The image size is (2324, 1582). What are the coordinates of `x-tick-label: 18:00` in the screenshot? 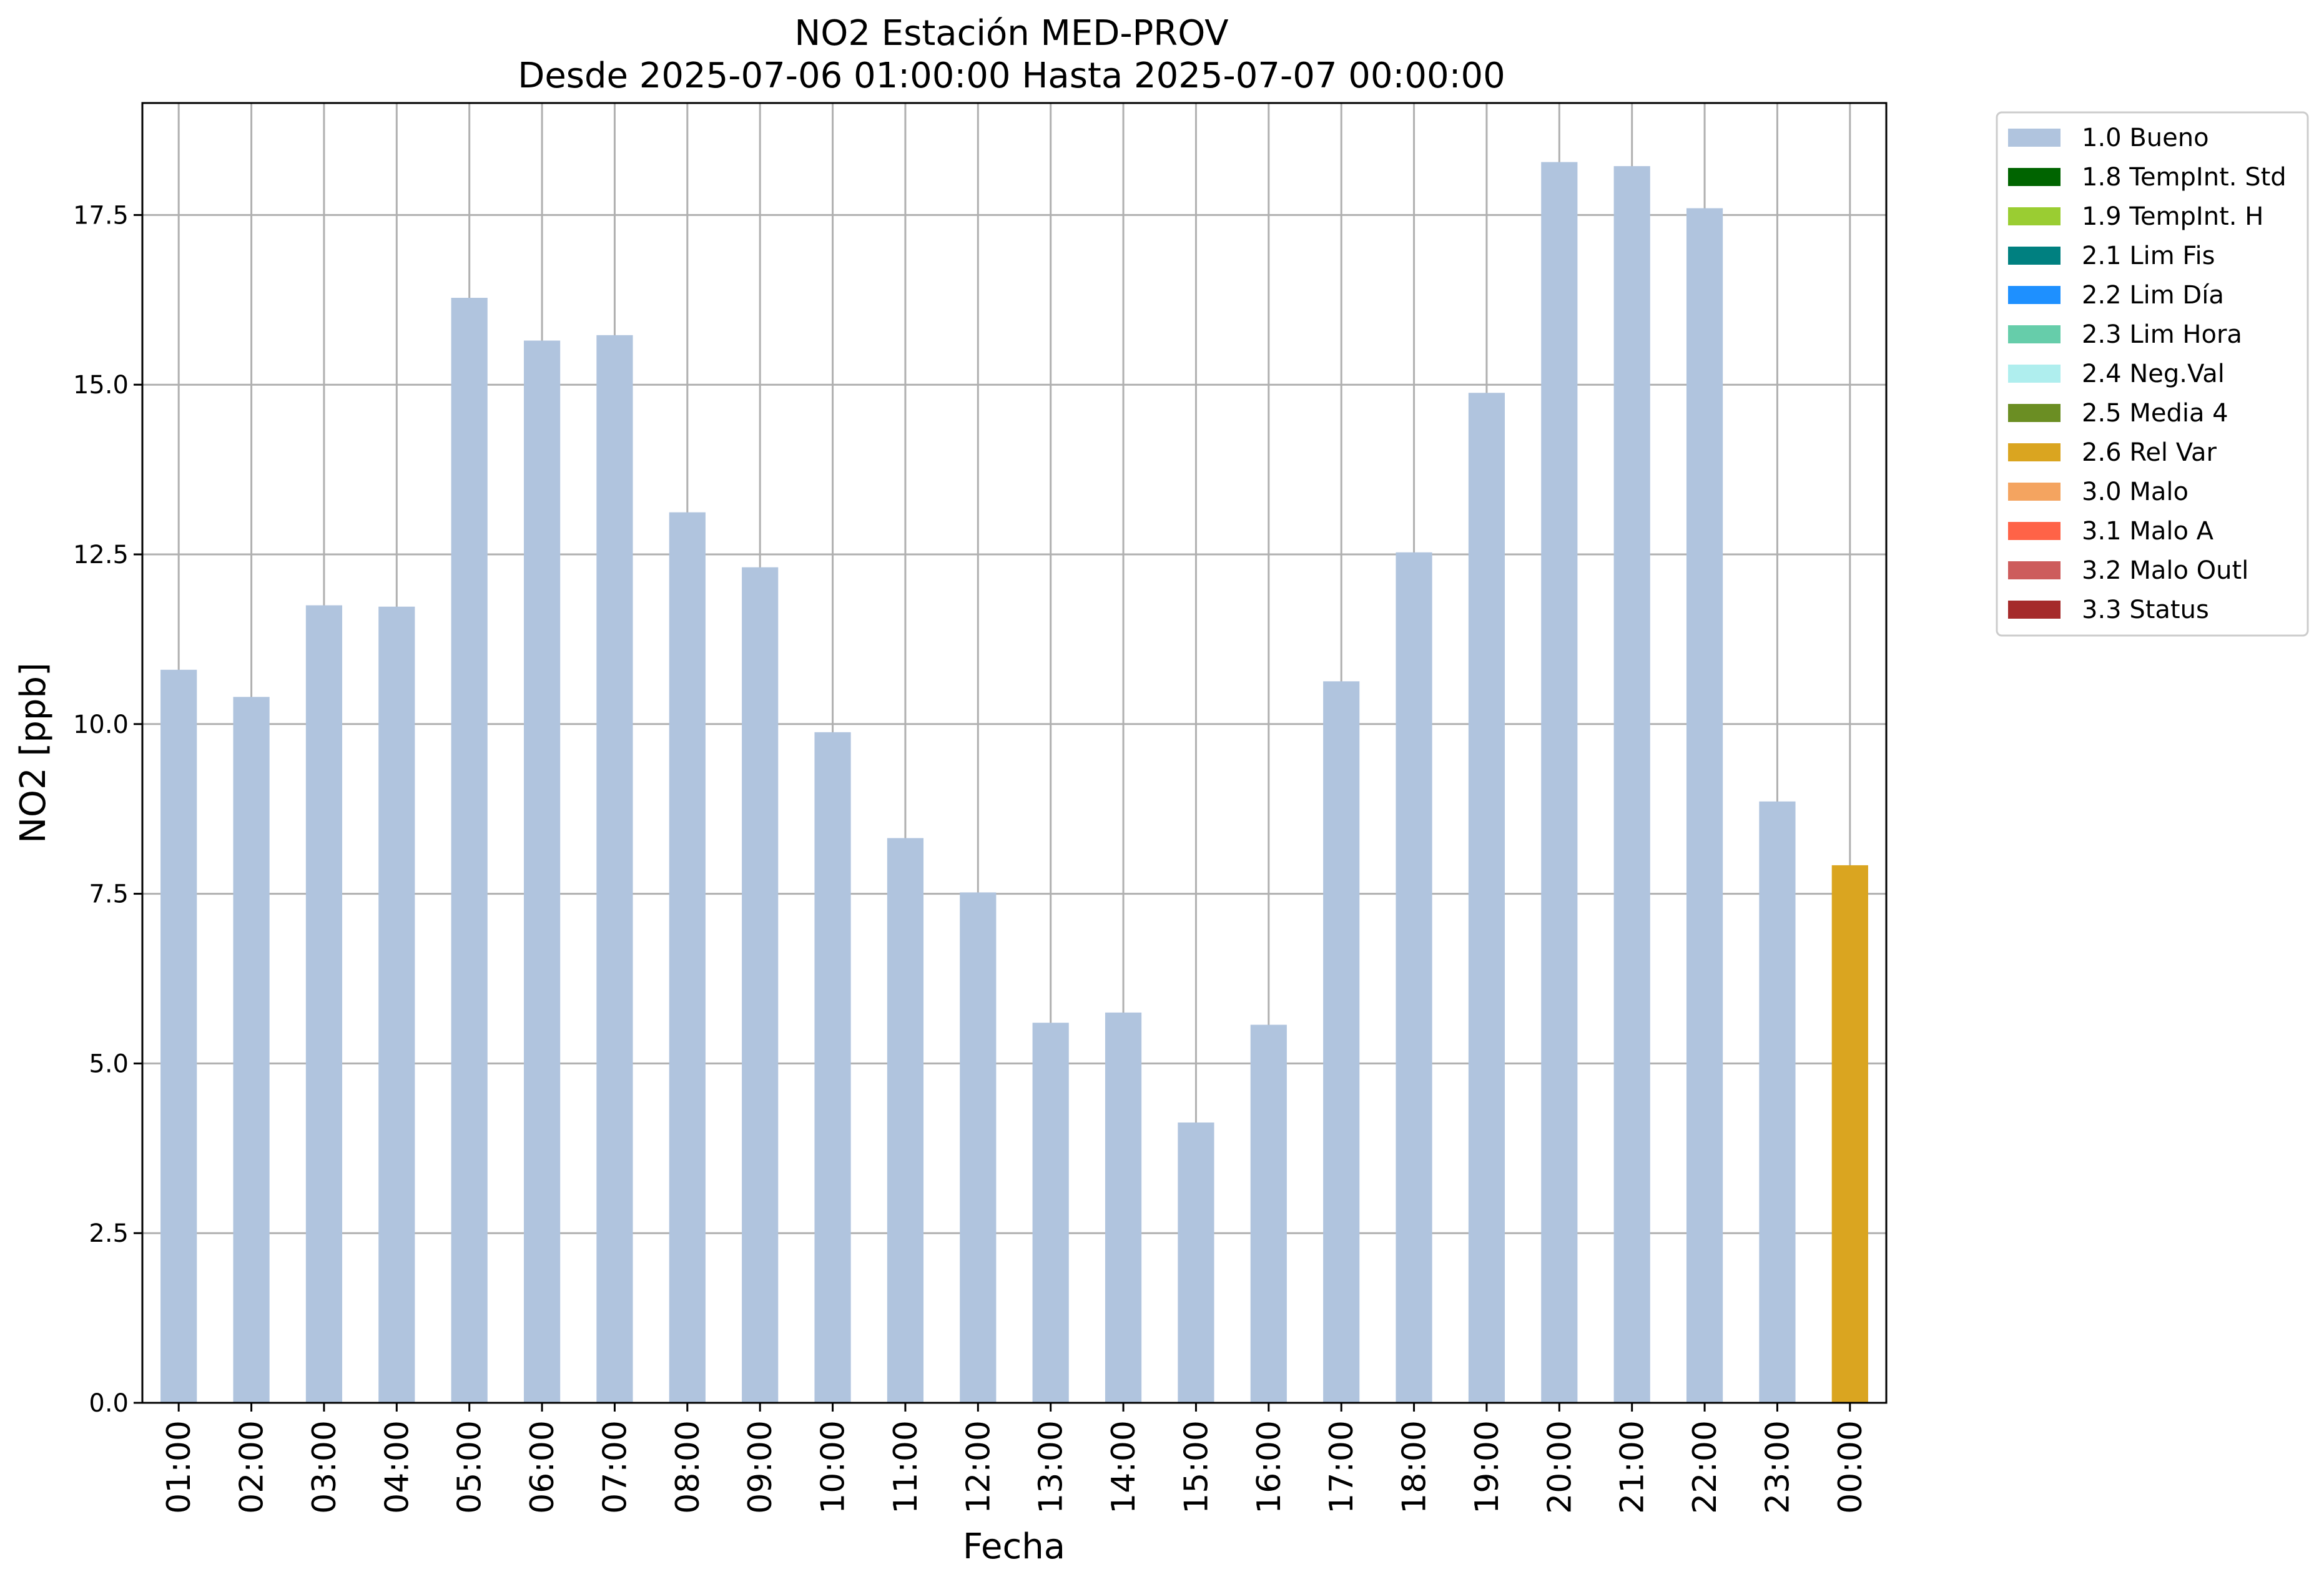 It's located at (1415, 1467).